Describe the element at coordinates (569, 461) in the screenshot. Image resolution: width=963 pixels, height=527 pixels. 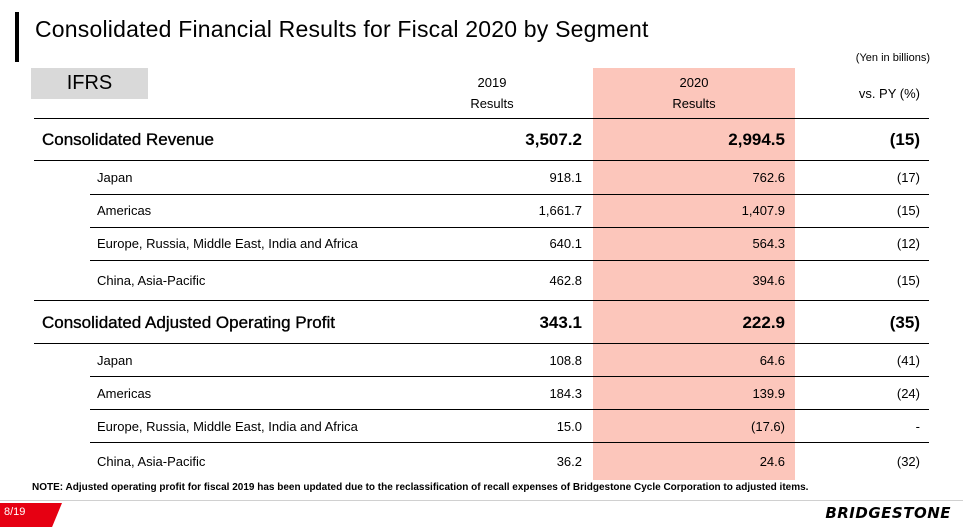
I see `value-2019: 36.2` at that location.